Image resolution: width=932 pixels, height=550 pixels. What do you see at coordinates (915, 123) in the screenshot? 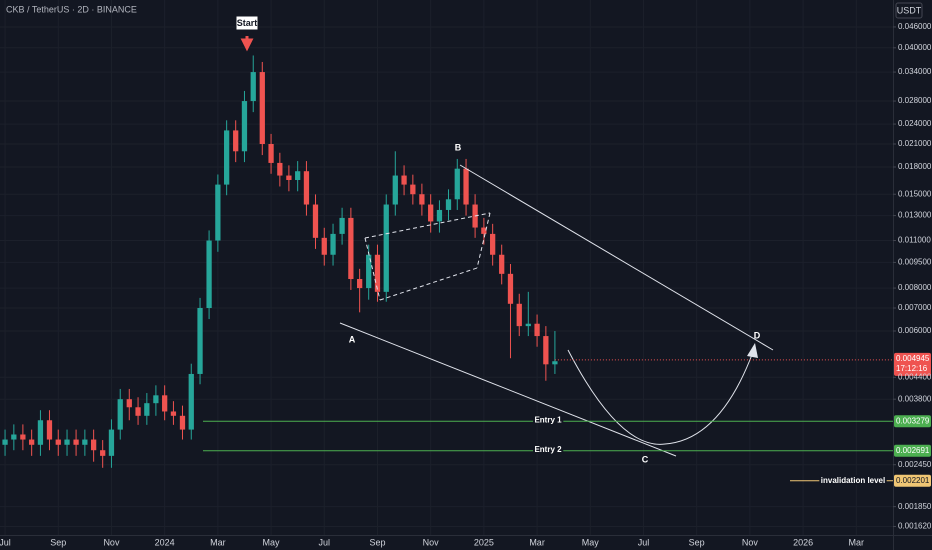
I see `y-tick-label: 0.024000` at bounding box center [915, 123].